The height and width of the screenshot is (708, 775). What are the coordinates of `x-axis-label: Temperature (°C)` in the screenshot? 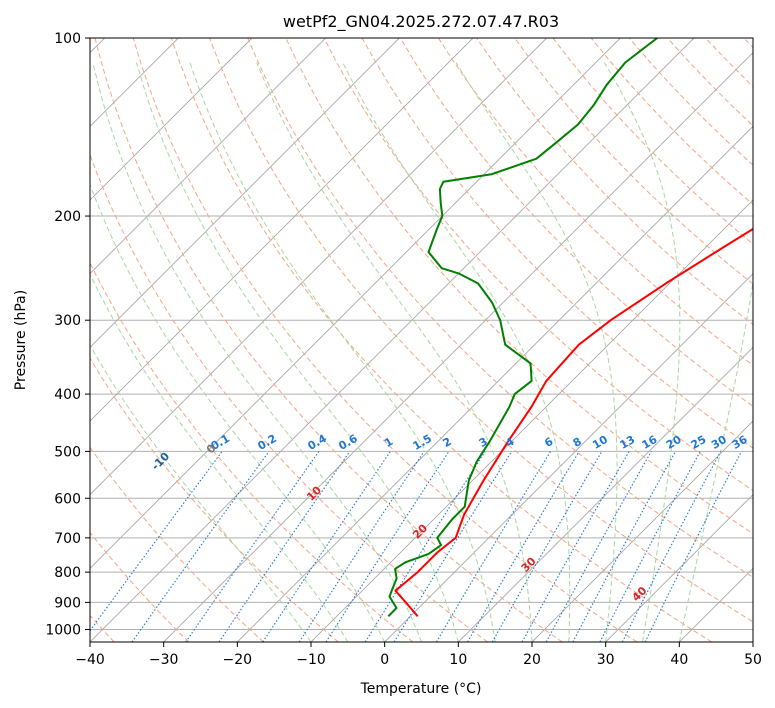 It's located at (421, 689).